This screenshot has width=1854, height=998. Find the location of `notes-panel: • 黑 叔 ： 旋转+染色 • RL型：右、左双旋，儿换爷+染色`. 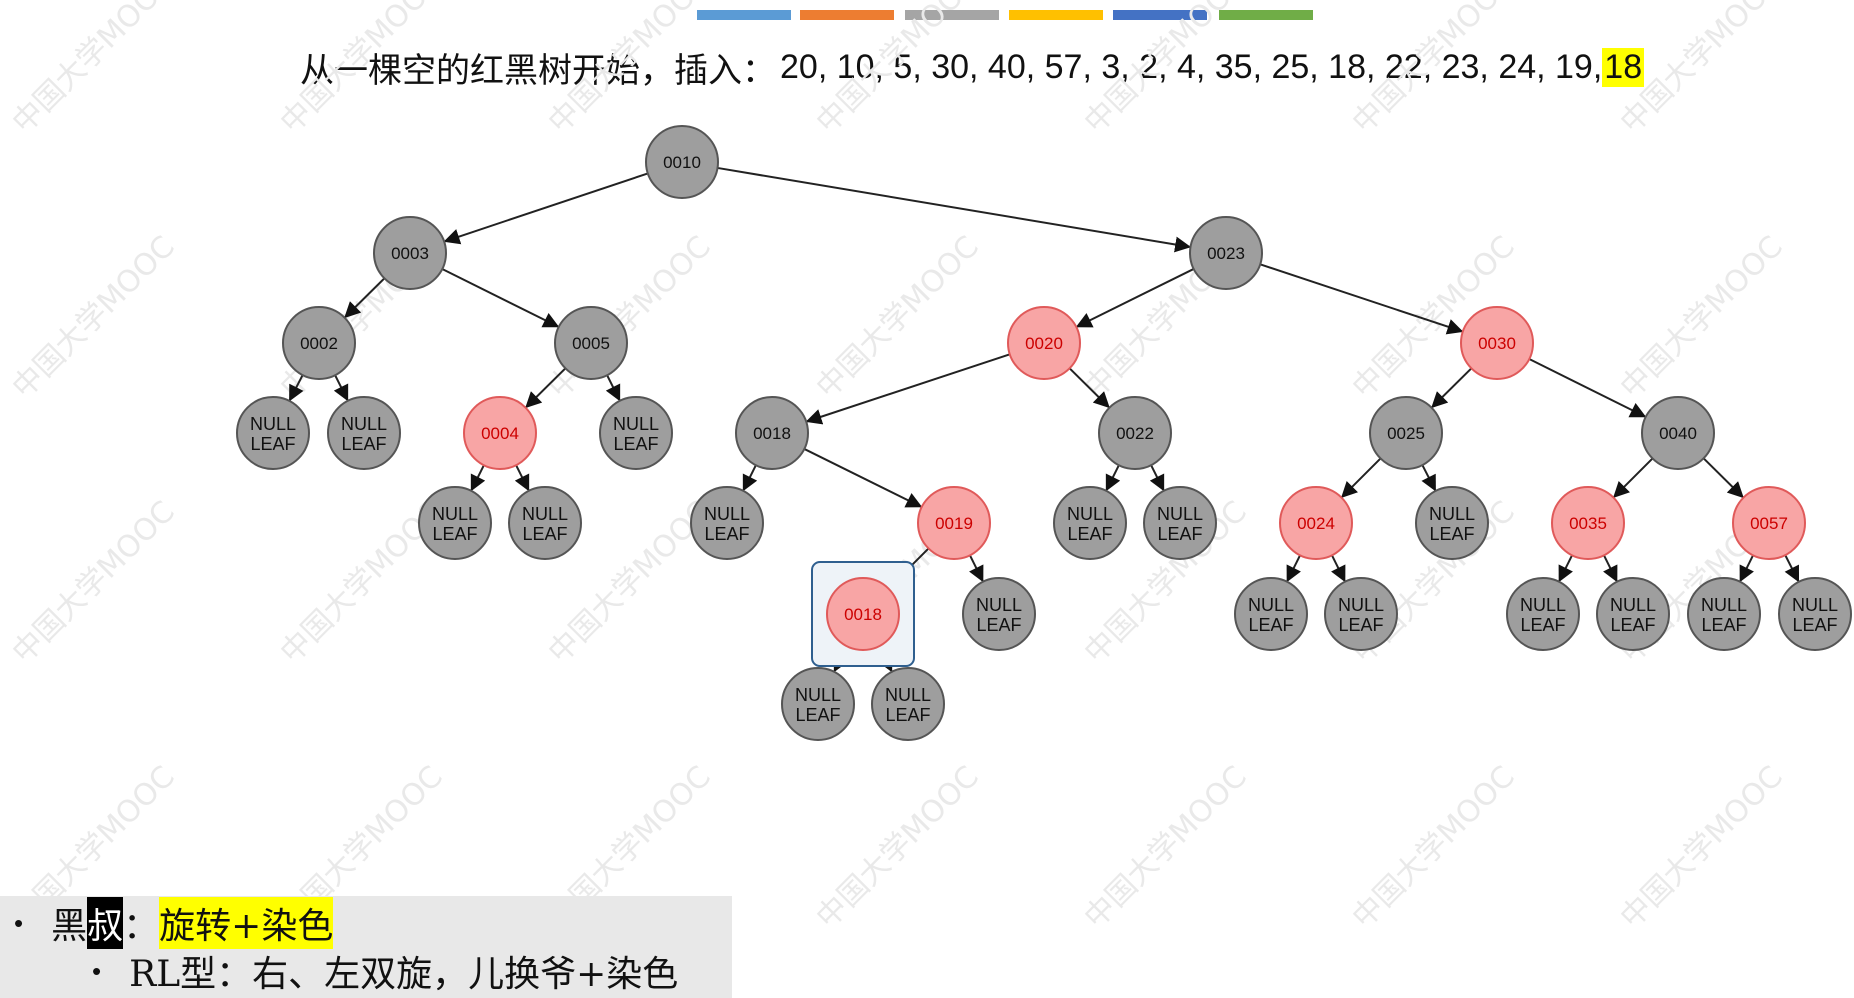

notes-panel: • 黑 叔 ： 旋转+染色 • RL型：右、左双旋，儿换爷+染色 is located at coordinates (366, 947).